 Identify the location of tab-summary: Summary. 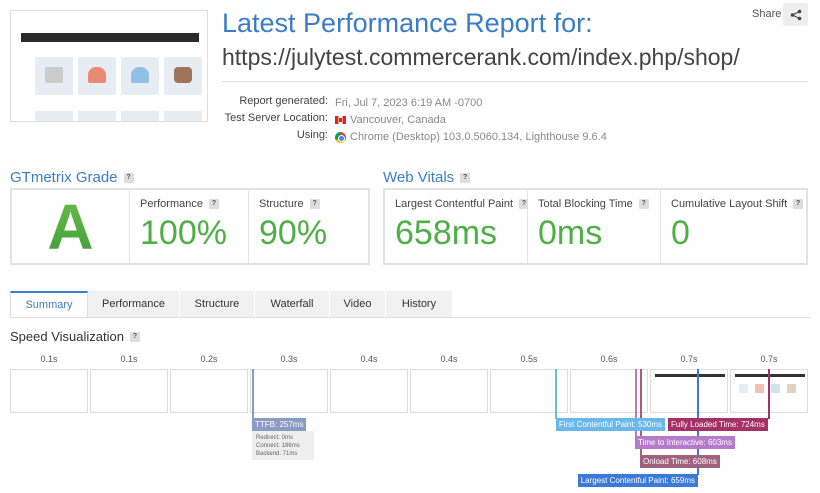
(49, 304).